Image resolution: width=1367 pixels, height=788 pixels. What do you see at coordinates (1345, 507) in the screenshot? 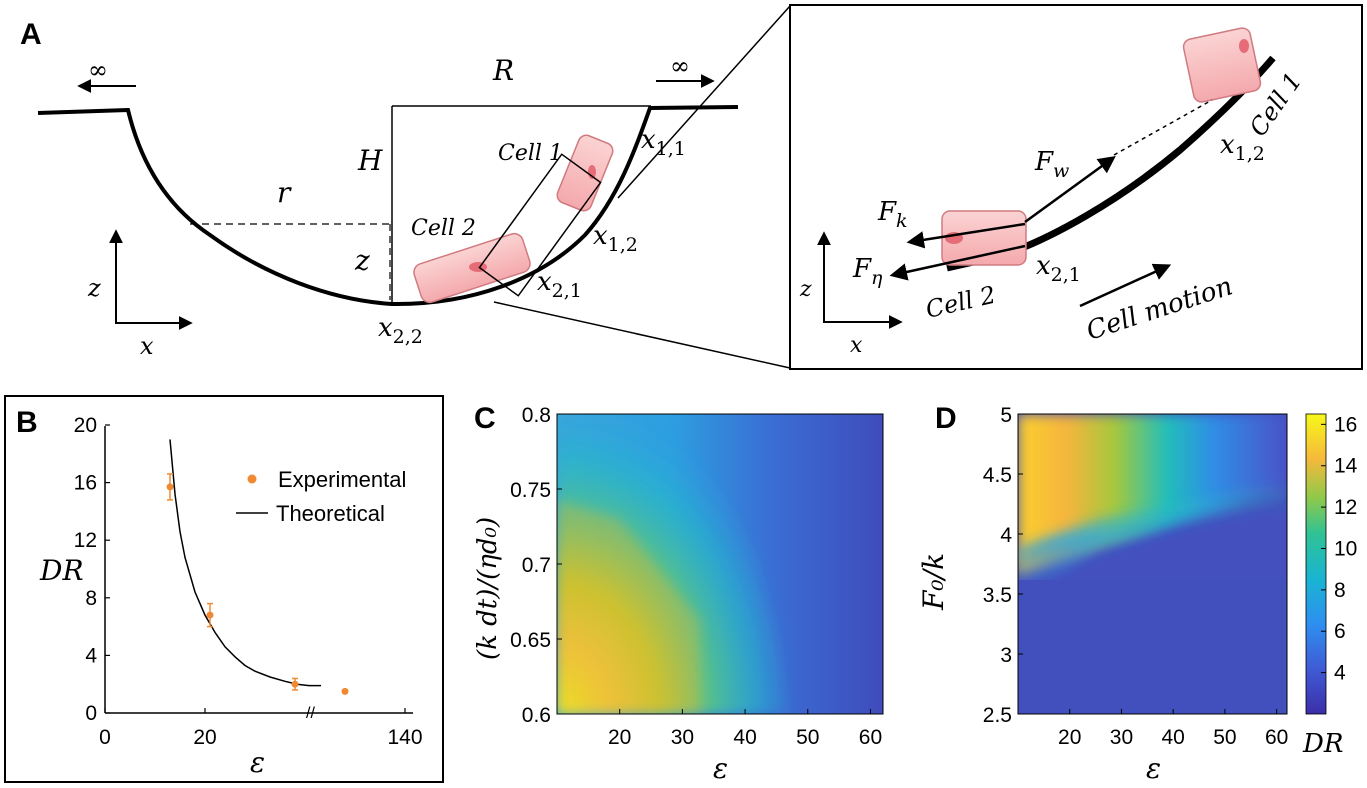
I see `colorbar-tick-label: 12` at bounding box center [1345, 507].